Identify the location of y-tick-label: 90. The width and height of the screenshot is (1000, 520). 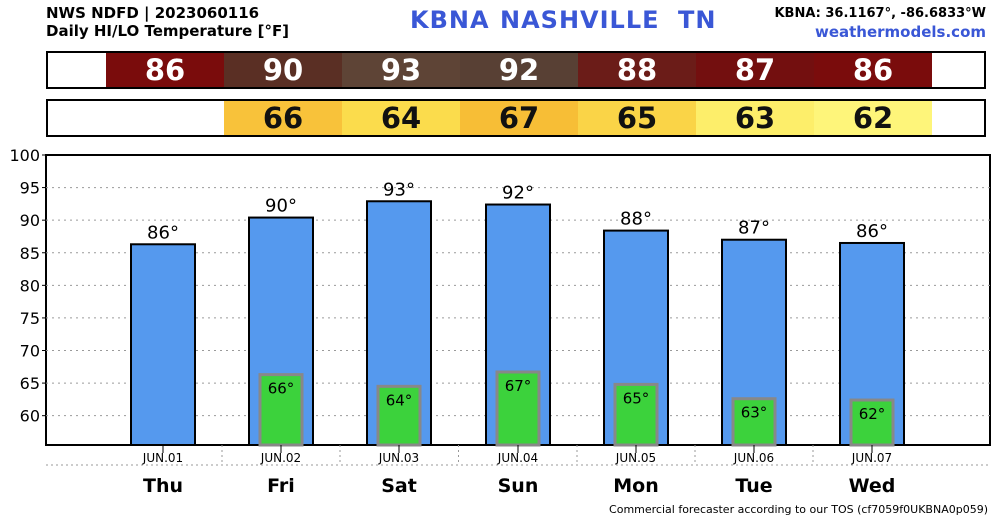
(30, 220).